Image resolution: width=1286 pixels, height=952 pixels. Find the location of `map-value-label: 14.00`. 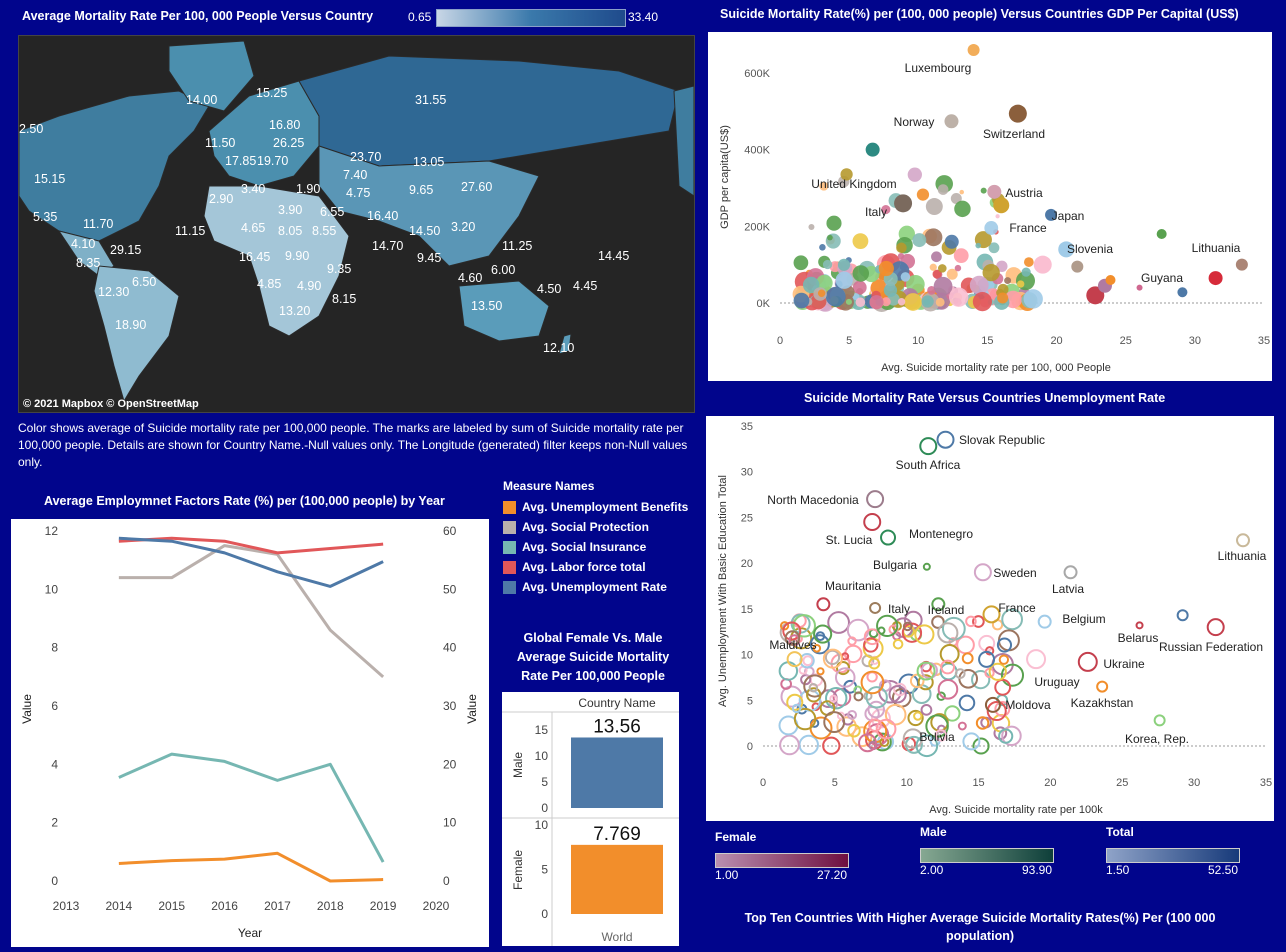

map-value-label: 14.00 is located at coordinates (202, 100).